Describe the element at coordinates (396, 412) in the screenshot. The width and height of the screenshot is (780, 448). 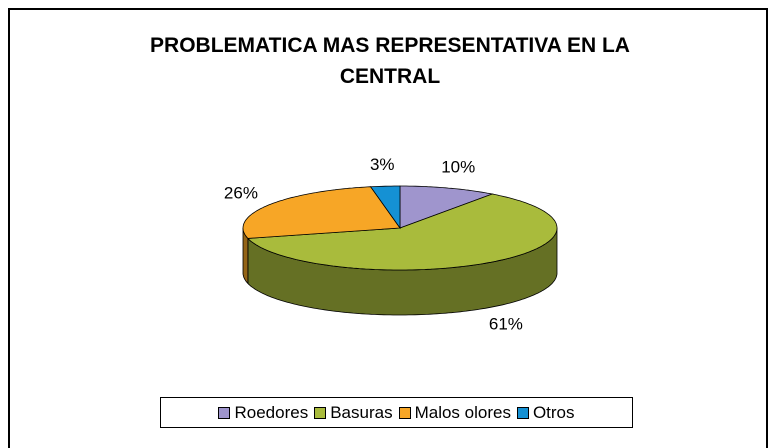
I see `legend: Roedores Basuras Malos olores Otros` at that location.